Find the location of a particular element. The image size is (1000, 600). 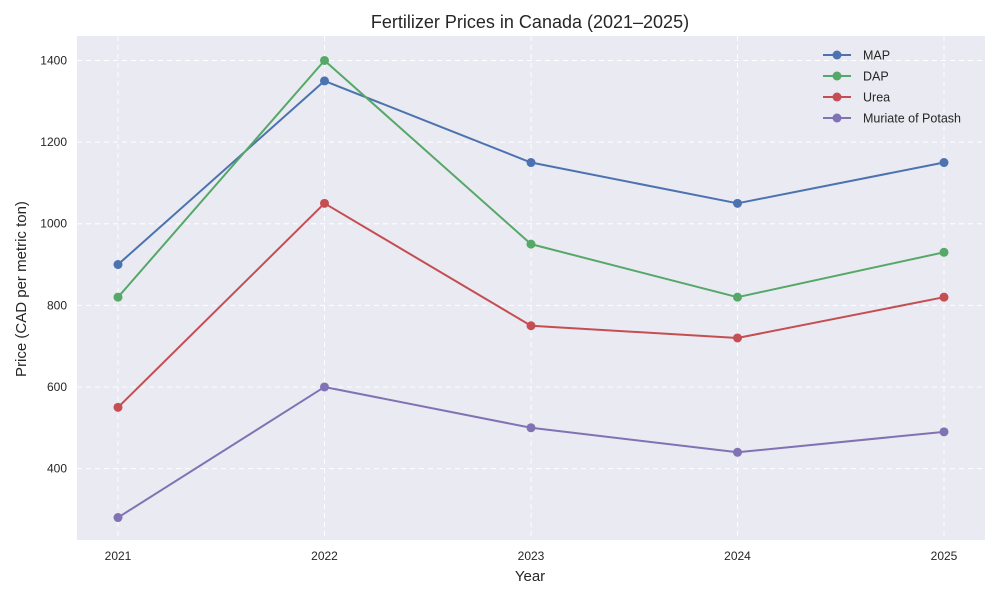

legend-label: DAP is located at coordinates (876, 77).